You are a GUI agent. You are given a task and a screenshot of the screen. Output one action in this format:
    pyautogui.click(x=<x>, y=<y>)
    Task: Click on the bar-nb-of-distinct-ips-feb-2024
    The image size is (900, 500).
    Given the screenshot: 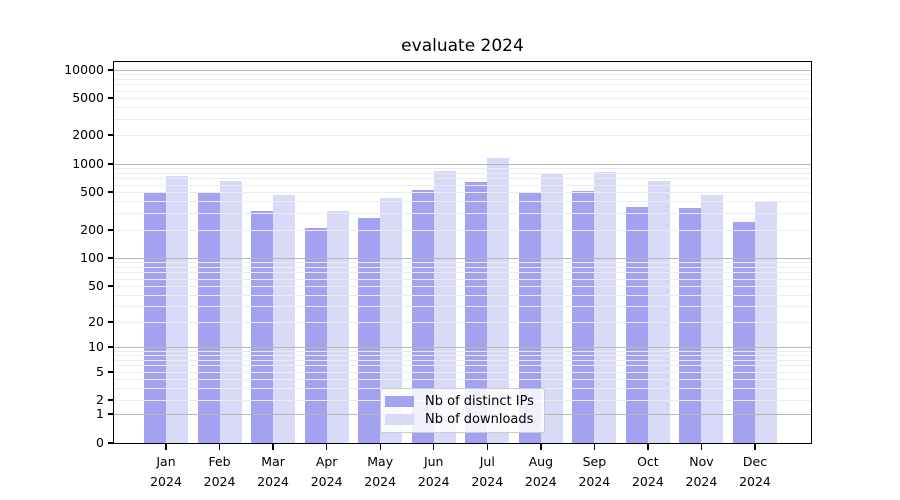 What is the action you would take?
    pyautogui.click(x=208, y=317)
    